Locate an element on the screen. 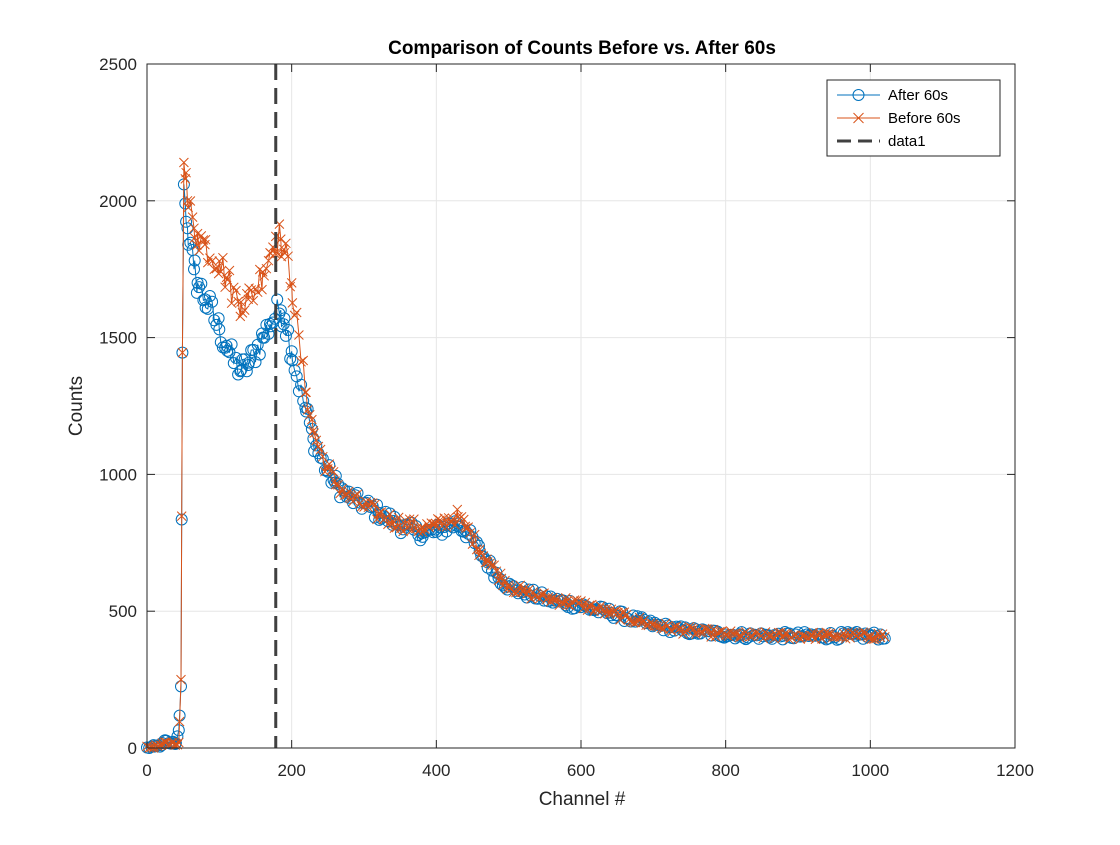 This screenshot has width=1120, height=845. x-tick-label: 1200 is located at coordinates (1015, 770).